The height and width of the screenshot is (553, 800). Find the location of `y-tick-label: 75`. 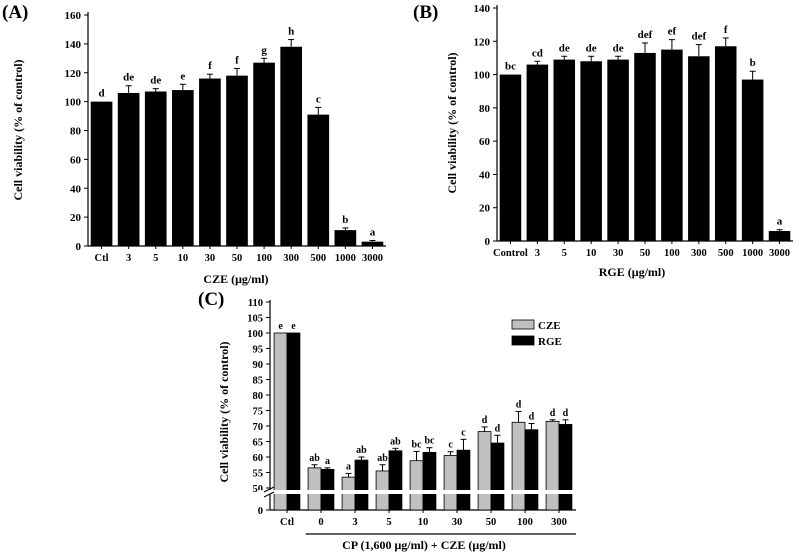

y-tick-label: 75 is located at coordinates (258, 412).